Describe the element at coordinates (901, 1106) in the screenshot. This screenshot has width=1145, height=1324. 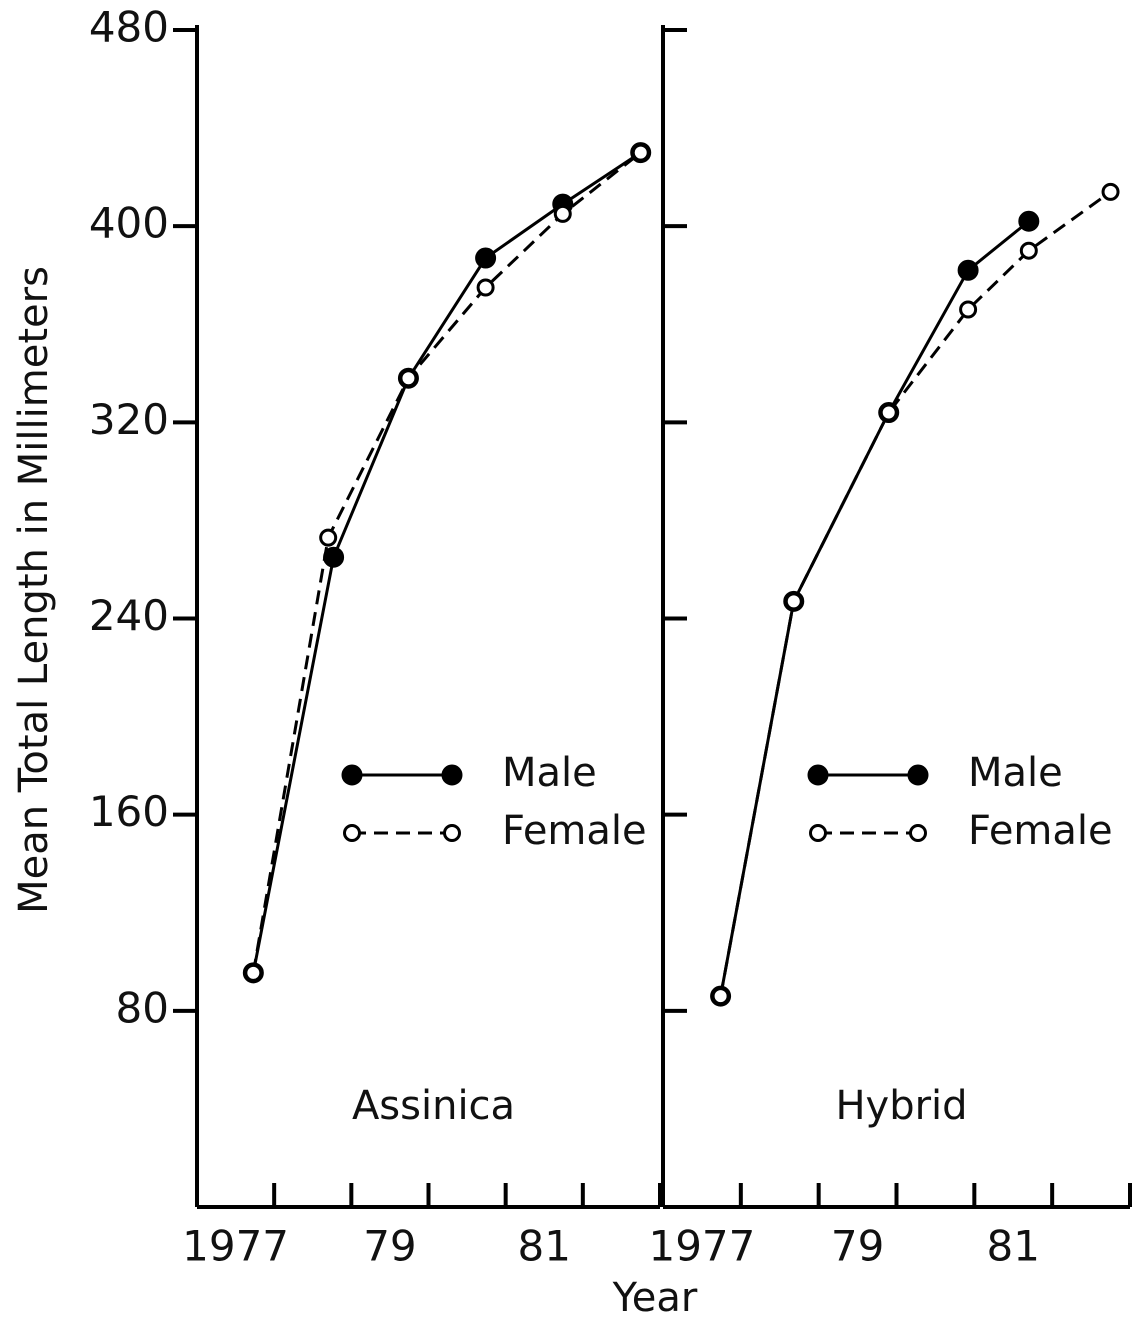
I see `panel-title: Hybrid` at that location.